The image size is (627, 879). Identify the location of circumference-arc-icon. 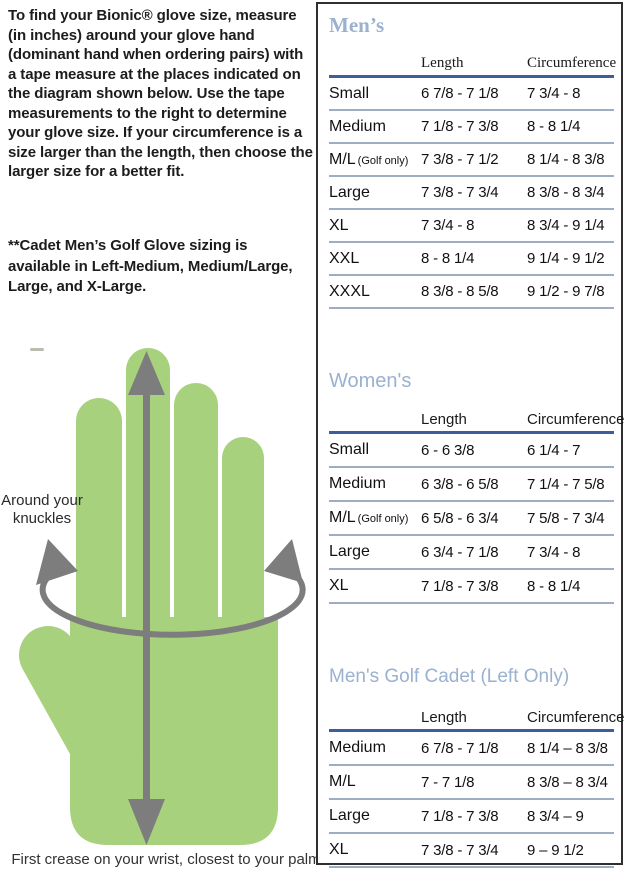
(171, 588).